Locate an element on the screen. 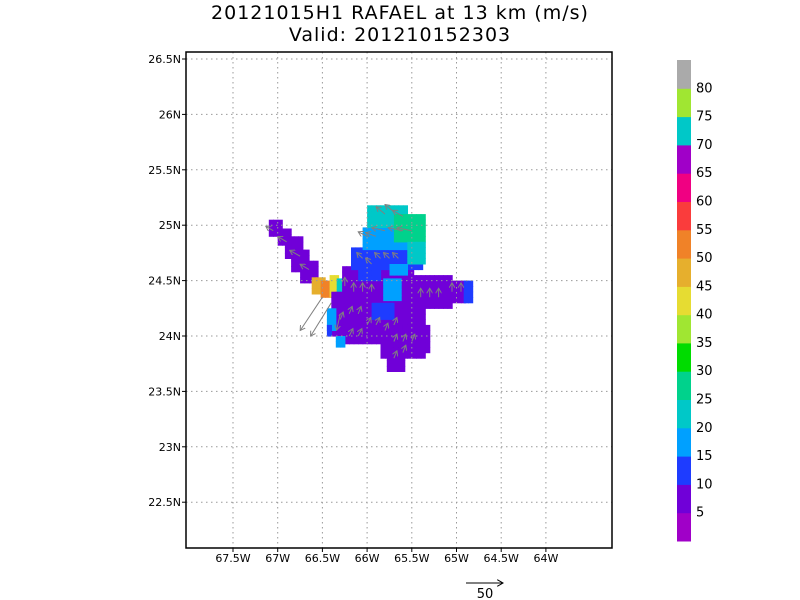 The height and width of the screenshot is (600, 800). colorbar-label: 55 is located at coordinates (704, 230).